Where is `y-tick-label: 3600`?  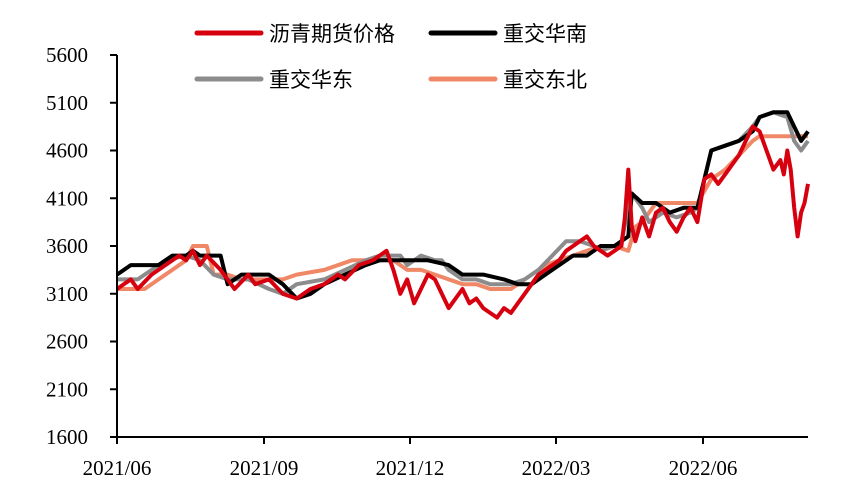 y-tick-label: 3600 is located at coordinates (67, 246).